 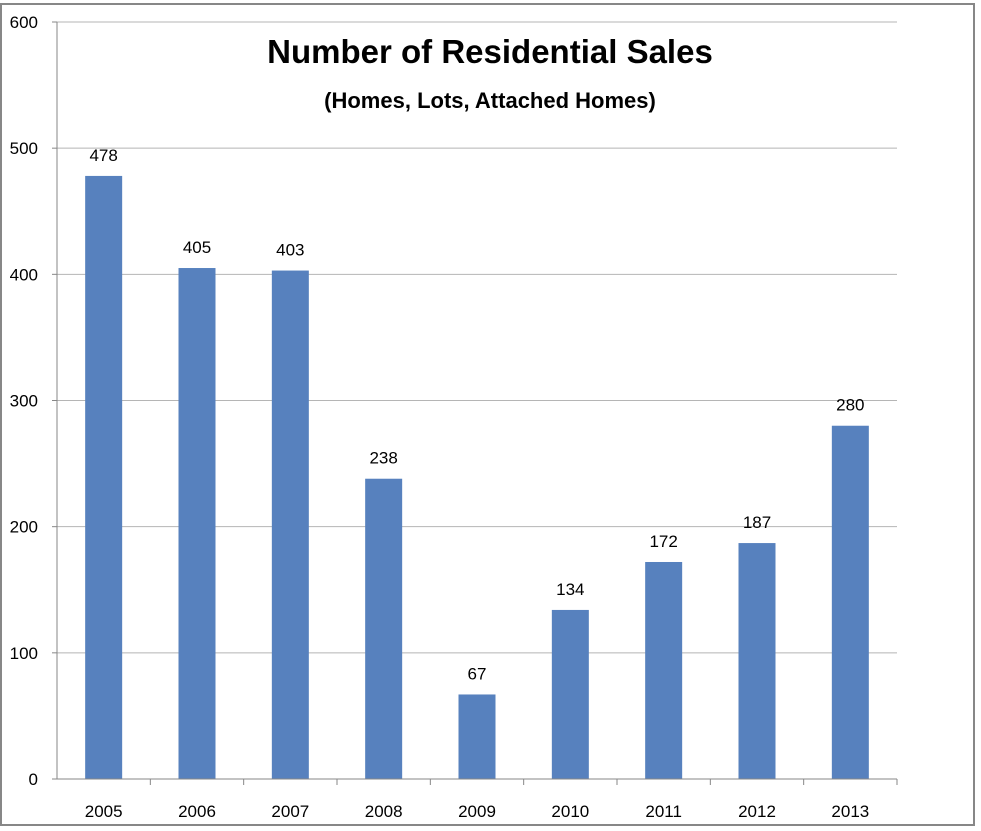 What do you see at coordinates (104, 811) in the screenshot?
I see `x-tick-label-2005: 2005` at bounding box center [104, 811].